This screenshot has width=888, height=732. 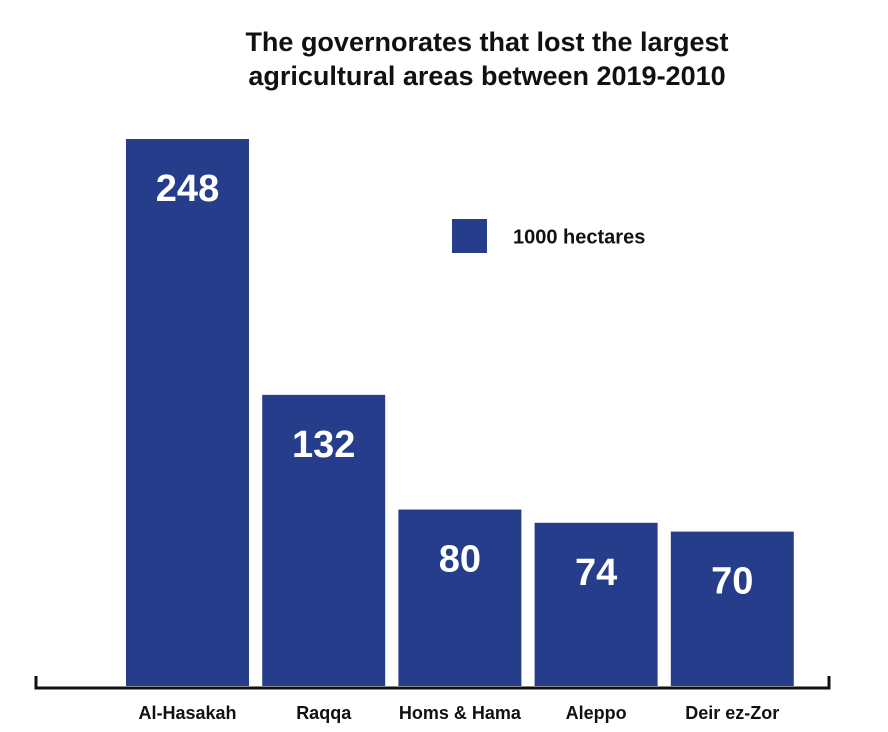 What do you see at coordinates (732, 582) in the screenshot?
I see `value-label: 70` at bounding box center [732, 582].